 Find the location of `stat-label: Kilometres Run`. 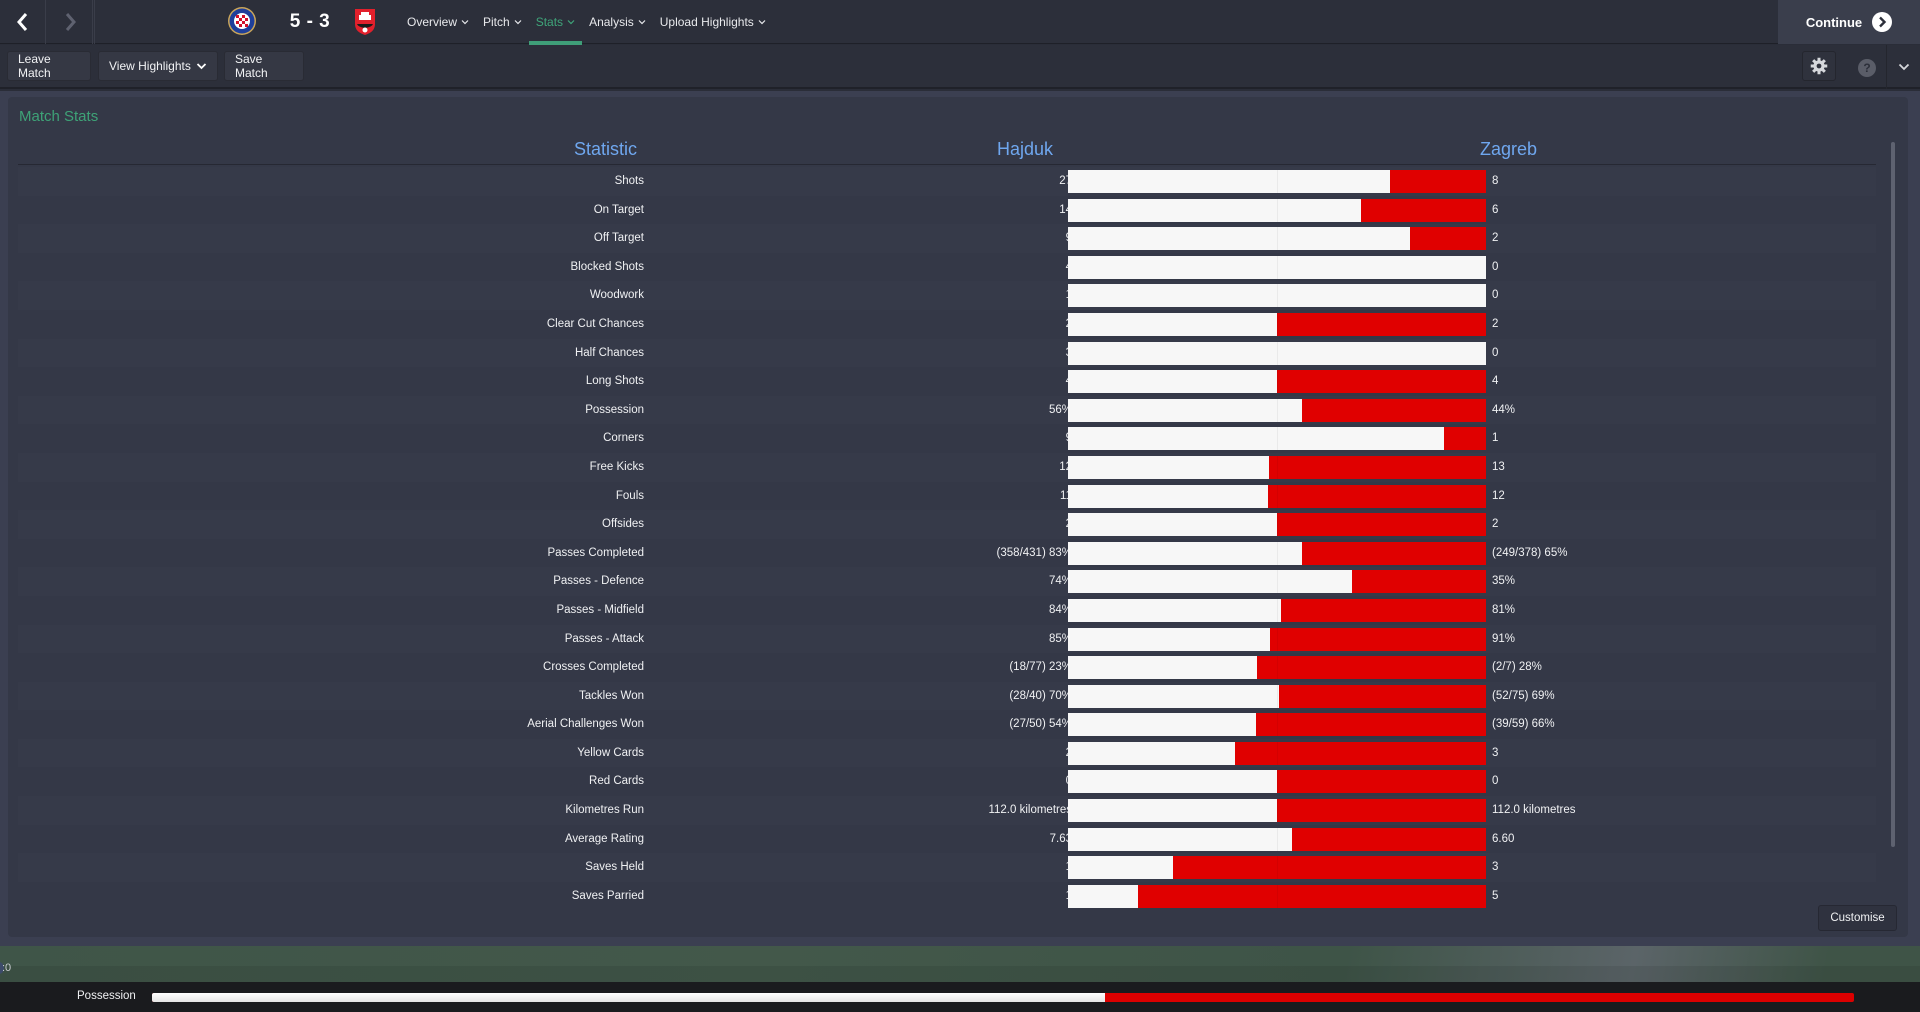

stat-label: Kilometres Run is located at coordinates (604, 810).